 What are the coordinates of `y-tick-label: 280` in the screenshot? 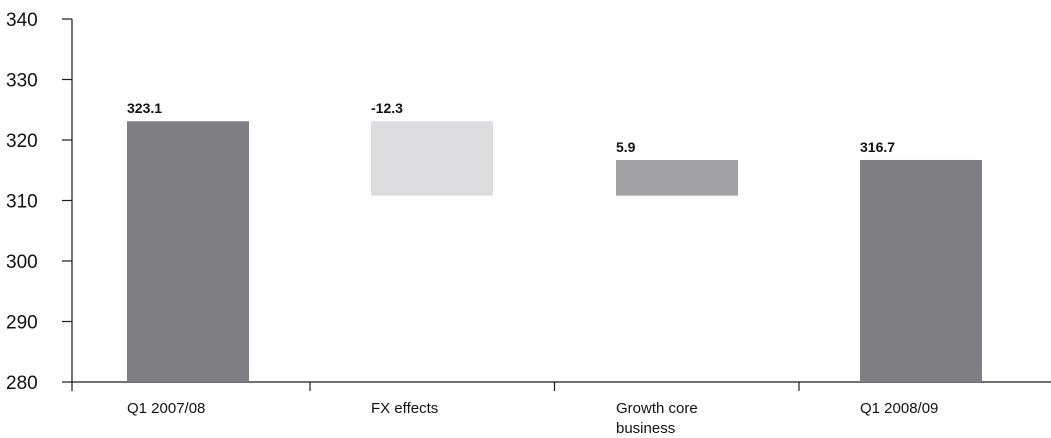 It's located at (22, 383).